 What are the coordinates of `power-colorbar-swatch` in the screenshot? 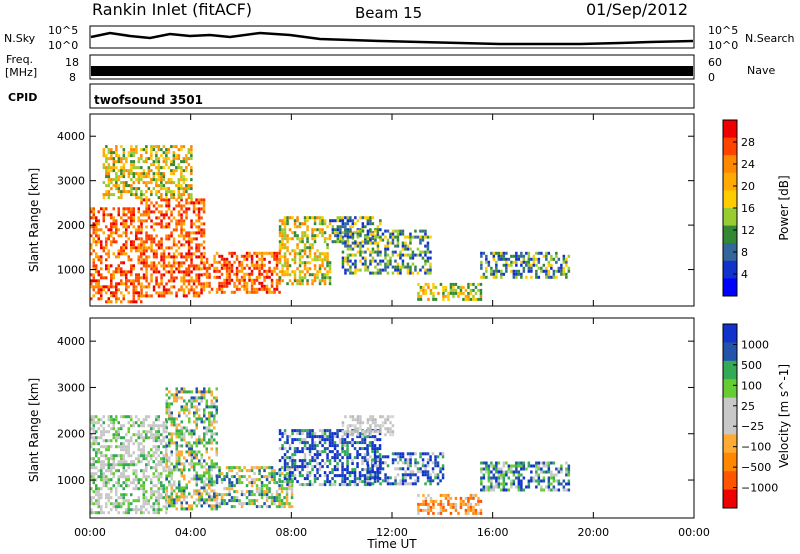 It's located at (730, 164).